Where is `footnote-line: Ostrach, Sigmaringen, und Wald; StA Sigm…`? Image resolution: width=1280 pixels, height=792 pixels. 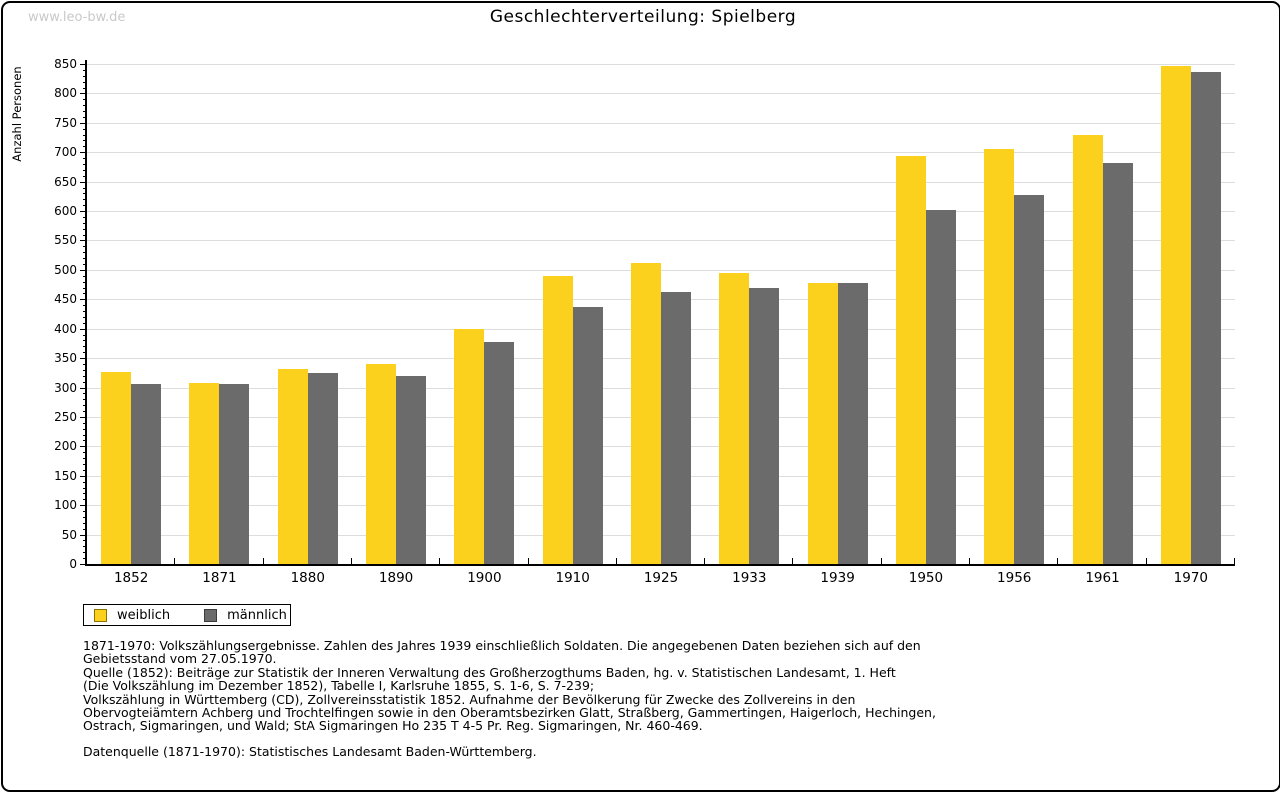 footnote-line: Ostrach, Sigmaringen, und Wald; StA Sigm… is located at coordinates (393, 726).